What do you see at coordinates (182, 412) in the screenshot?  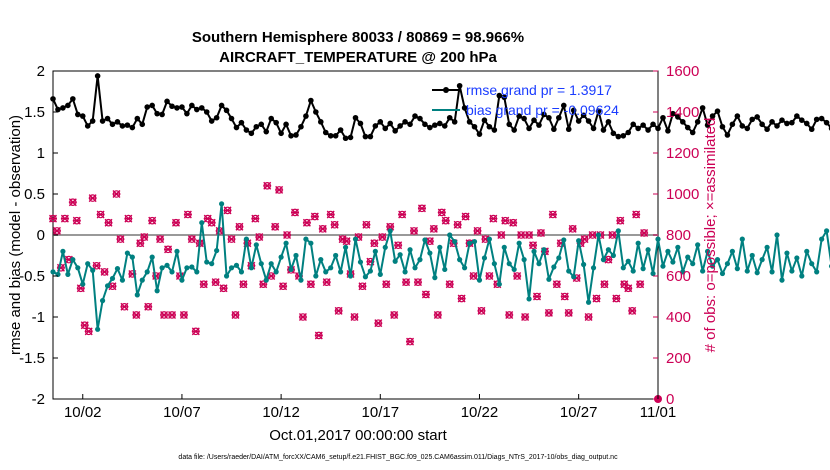 I see `x-tick-label: 10/07` at bounding box center [182, 412].